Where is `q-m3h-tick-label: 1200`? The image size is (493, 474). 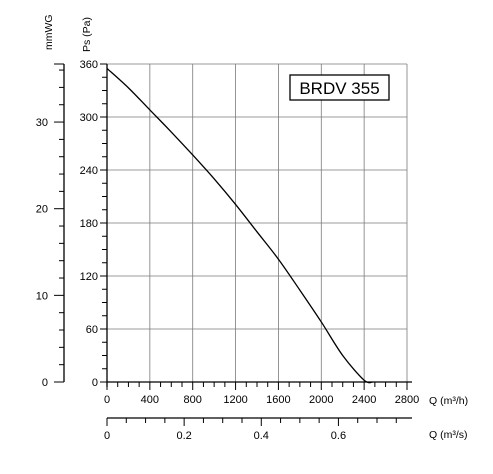 q-m3h-tick-label: 1200 is located at coordinates (235, 400).